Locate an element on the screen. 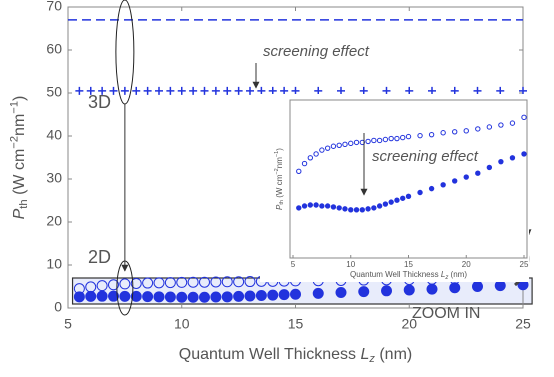 The width and height of the screenshot is (554, 377). inset-x-tick-label: 20 is located at coordinates (466, 264).